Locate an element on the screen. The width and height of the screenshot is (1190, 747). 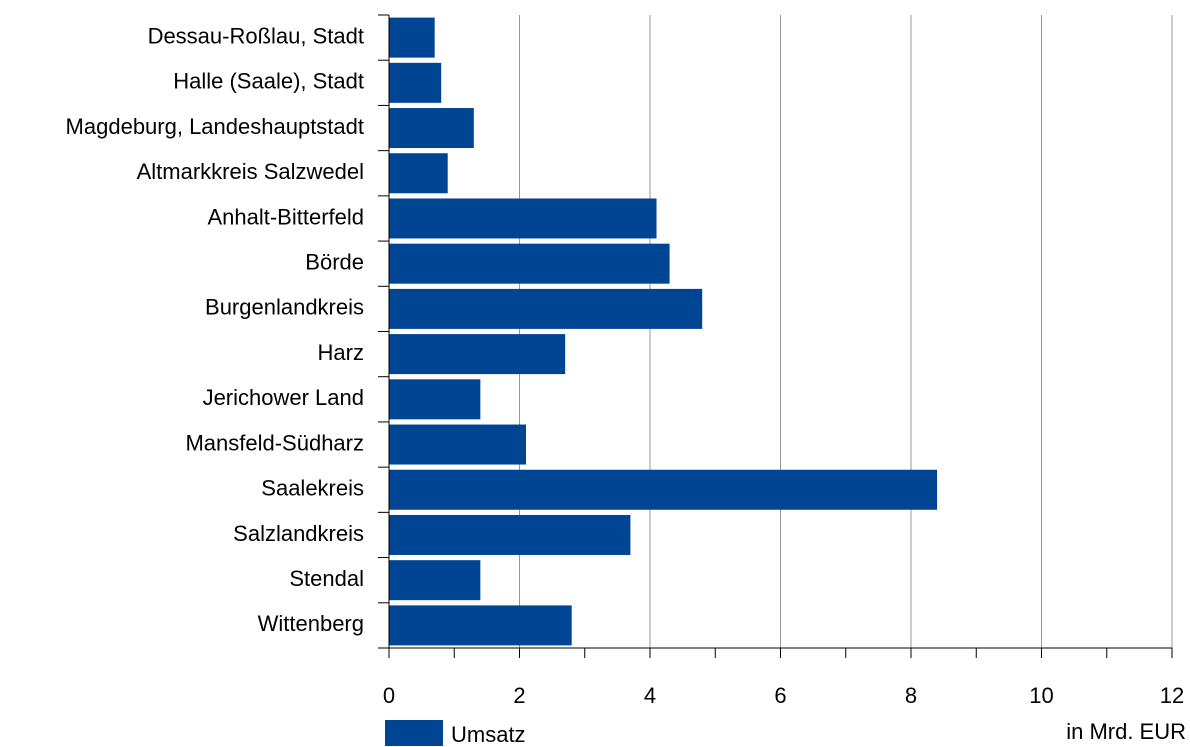
x-tick-label: 10 is located at coordinates (1041, 695).